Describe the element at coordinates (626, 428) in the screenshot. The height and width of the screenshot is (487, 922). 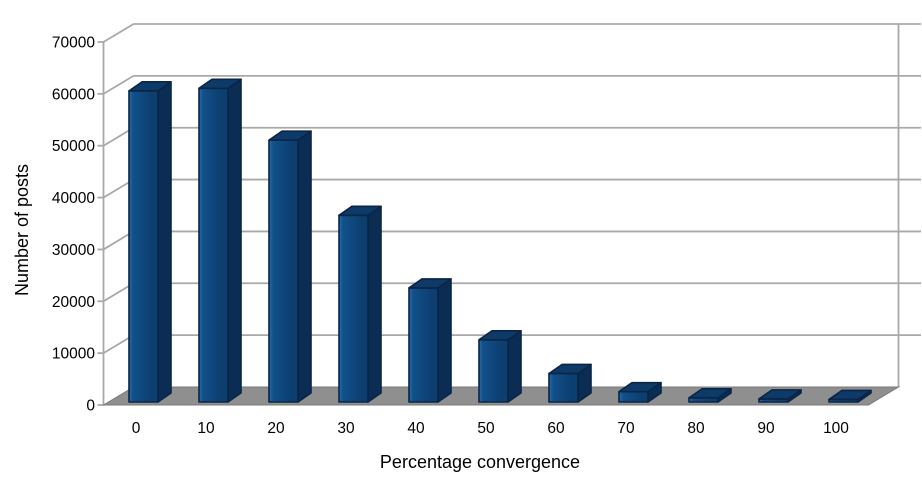
I see `x-tick-label: 70` at that location.